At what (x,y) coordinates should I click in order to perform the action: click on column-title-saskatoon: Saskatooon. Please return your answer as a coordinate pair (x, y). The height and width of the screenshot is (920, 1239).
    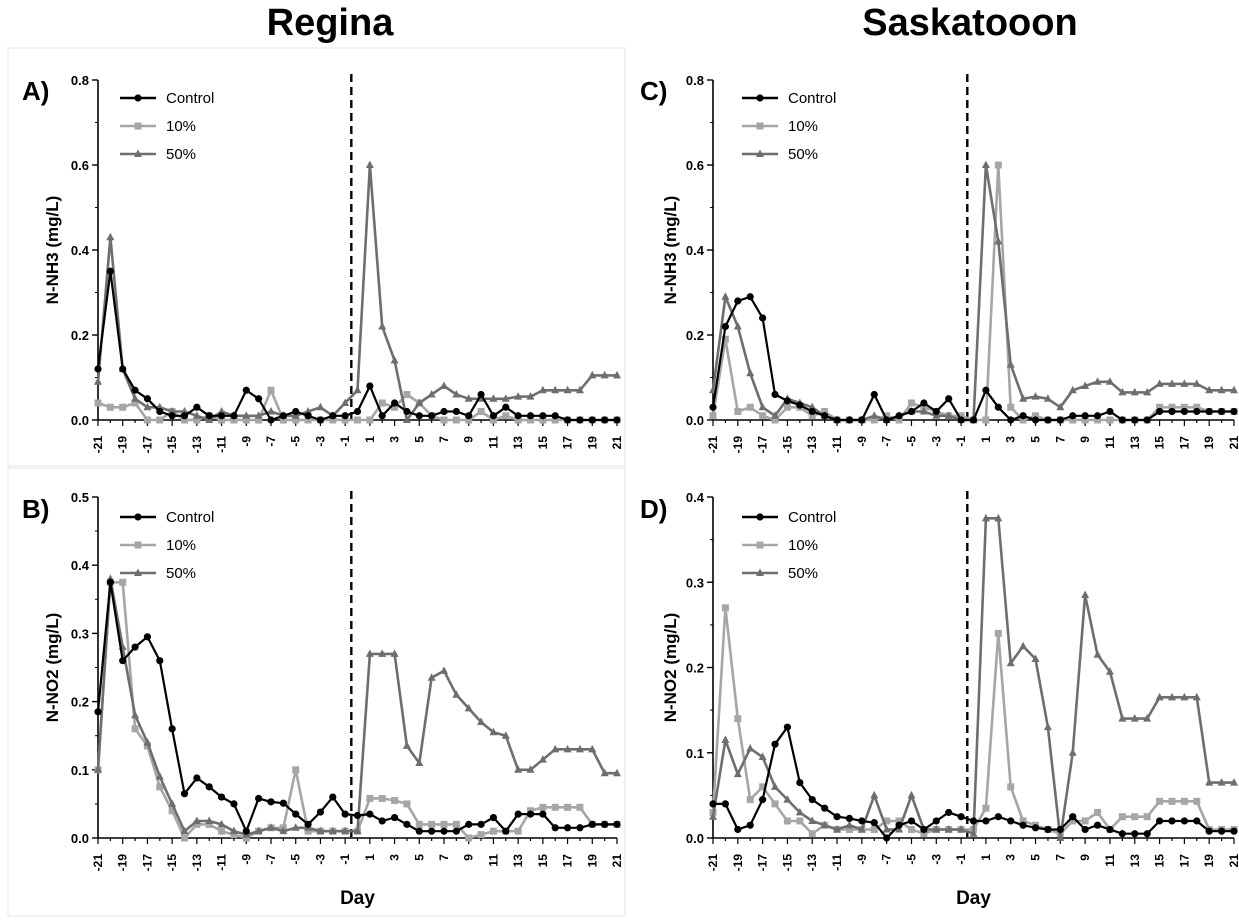
    Looking at the image, I should click on (970, 23).